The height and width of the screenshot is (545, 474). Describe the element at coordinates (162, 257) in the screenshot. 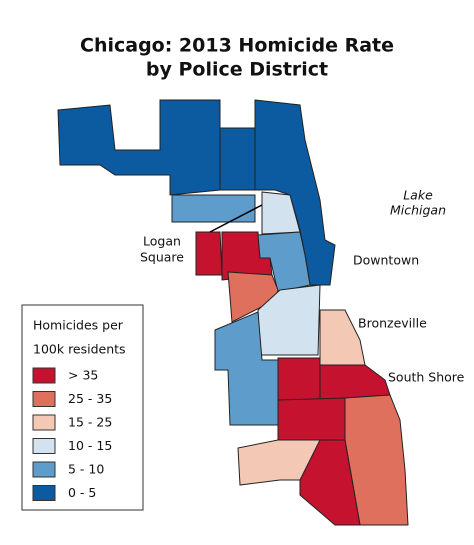

I see `place-label: Square` at that location.